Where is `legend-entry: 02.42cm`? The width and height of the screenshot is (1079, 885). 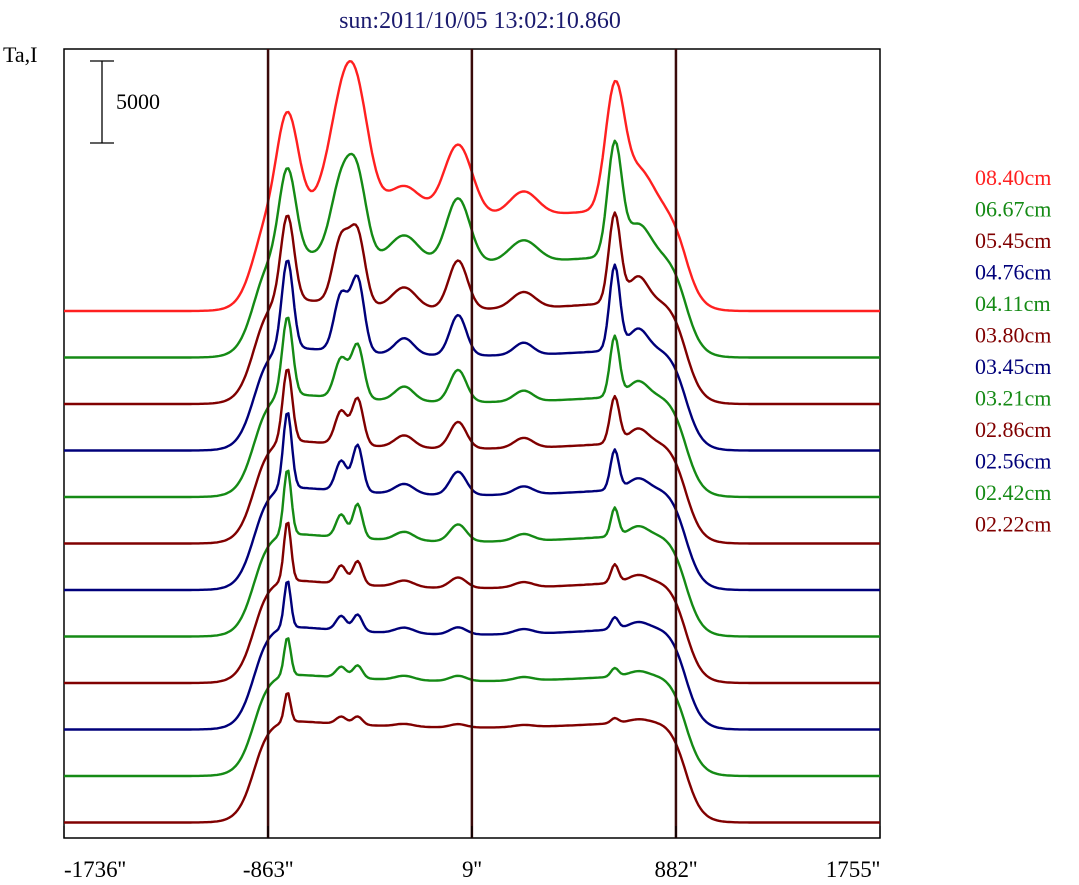 legend-entry: 02.42cm is located at coordinates (1013, 492).